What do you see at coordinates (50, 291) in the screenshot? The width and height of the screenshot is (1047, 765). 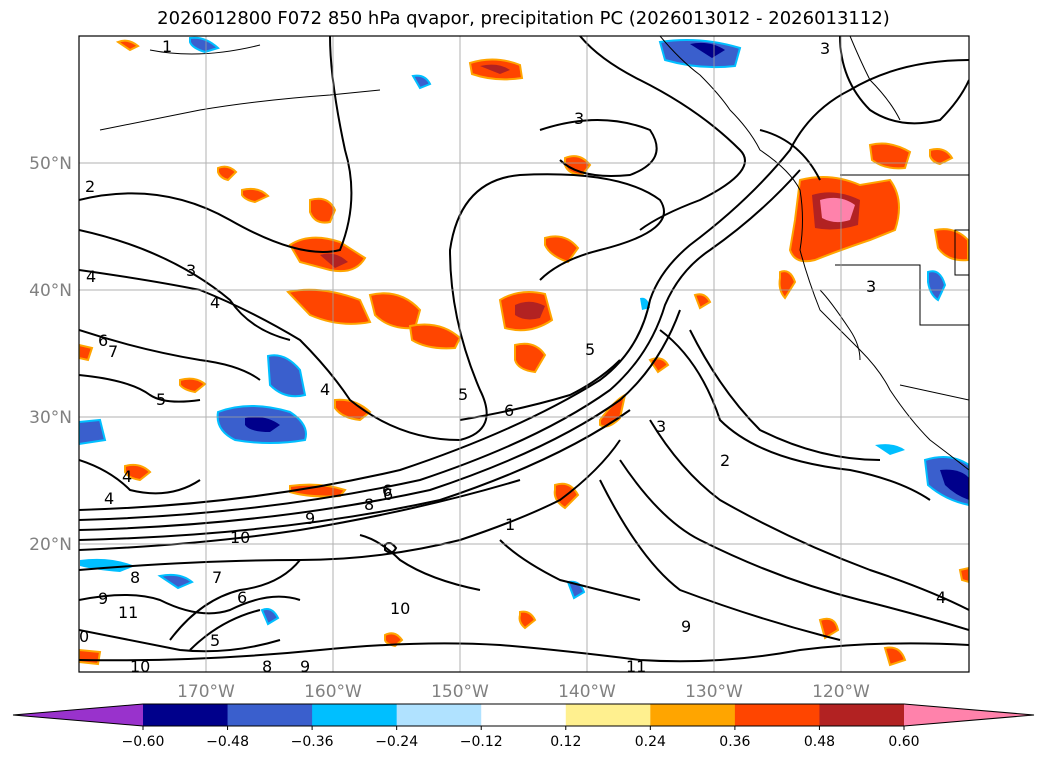 I see `lat-label: 40°N` at bounding box center [50, 291].